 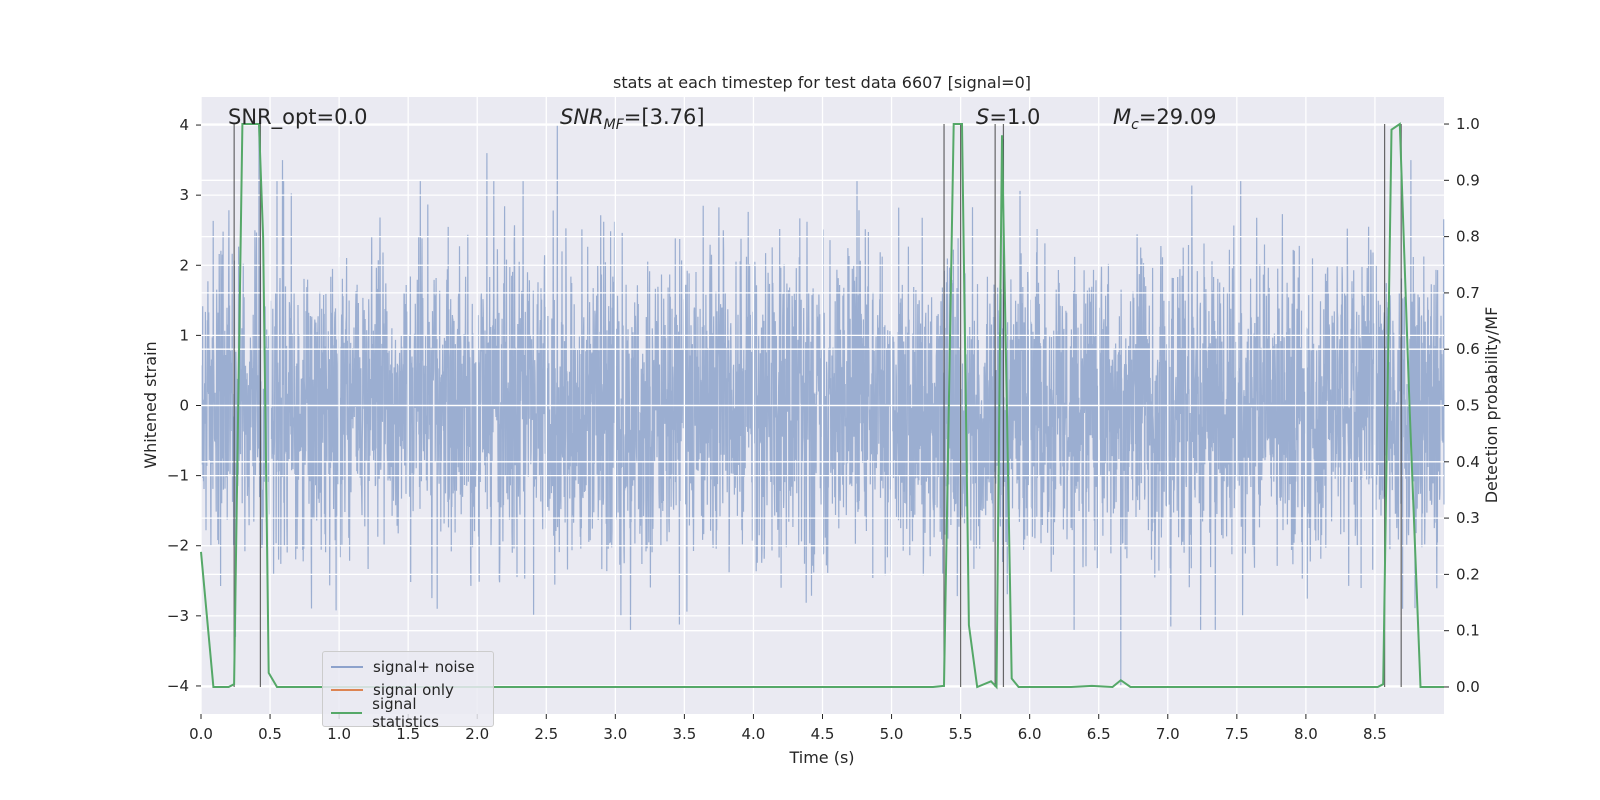 I want to click on annotation-s-value: =1.0, so click(x=1014, y=117).